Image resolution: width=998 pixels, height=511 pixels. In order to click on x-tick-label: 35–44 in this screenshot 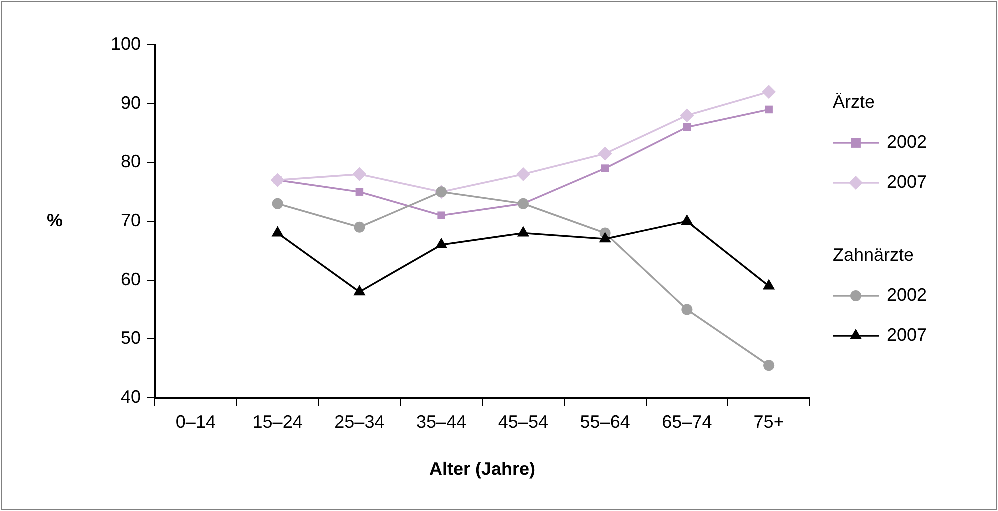, I will do `click(441, 422)`.